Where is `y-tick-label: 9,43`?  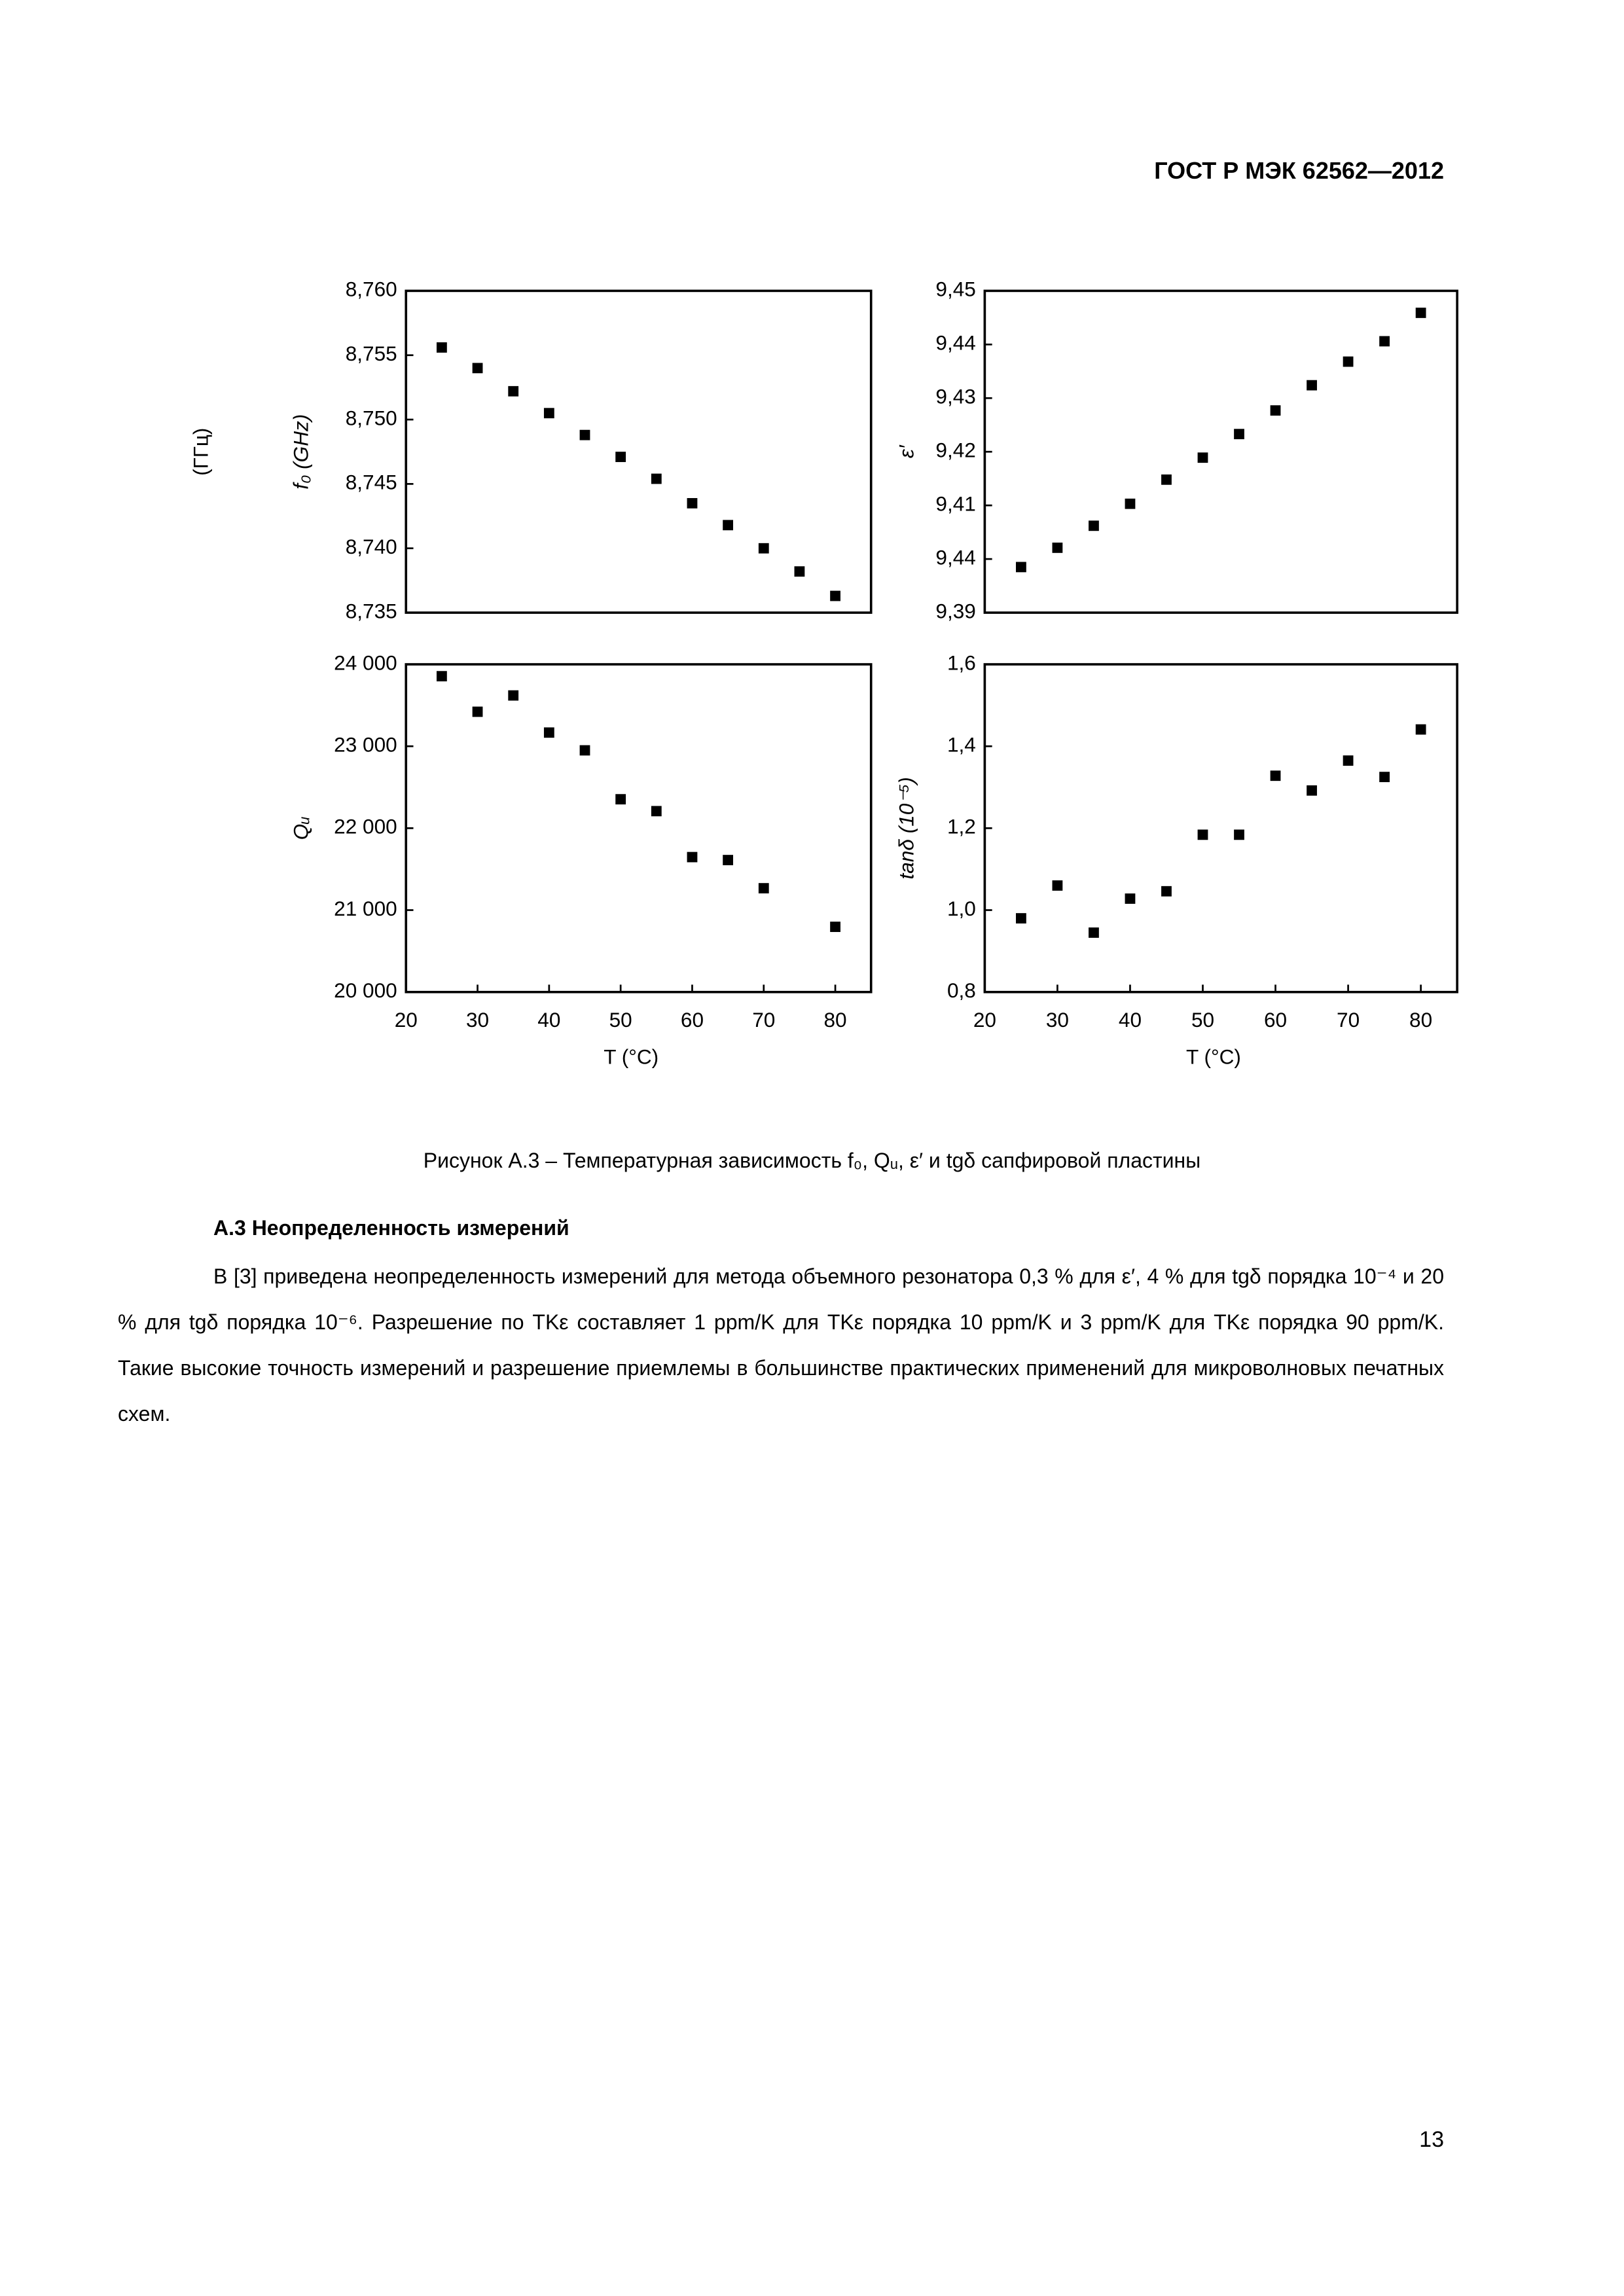
y-tick-label: 9,43 is located at coordinates (955, 396).